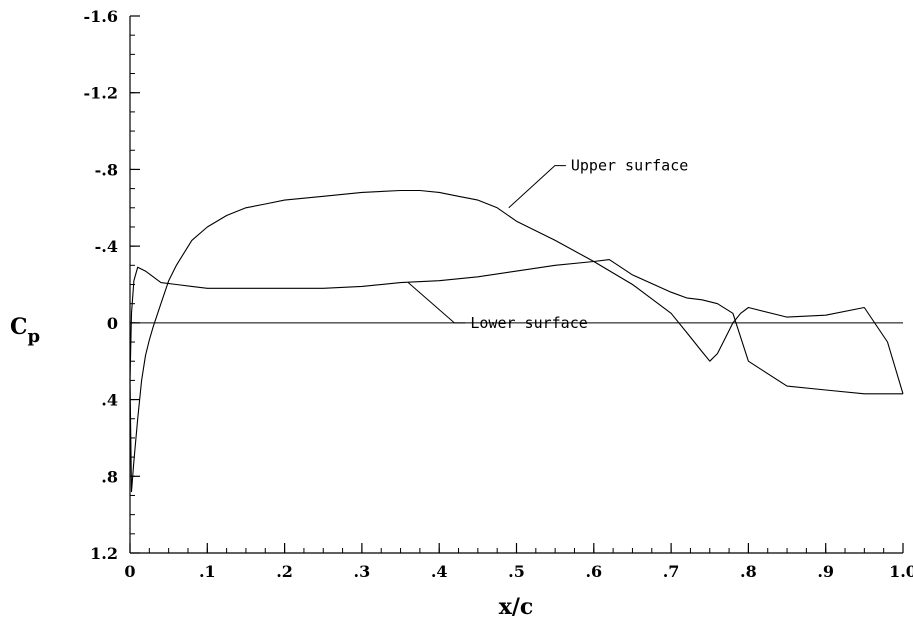  I want to click on x-tick-label: .8, so click(748, 571).